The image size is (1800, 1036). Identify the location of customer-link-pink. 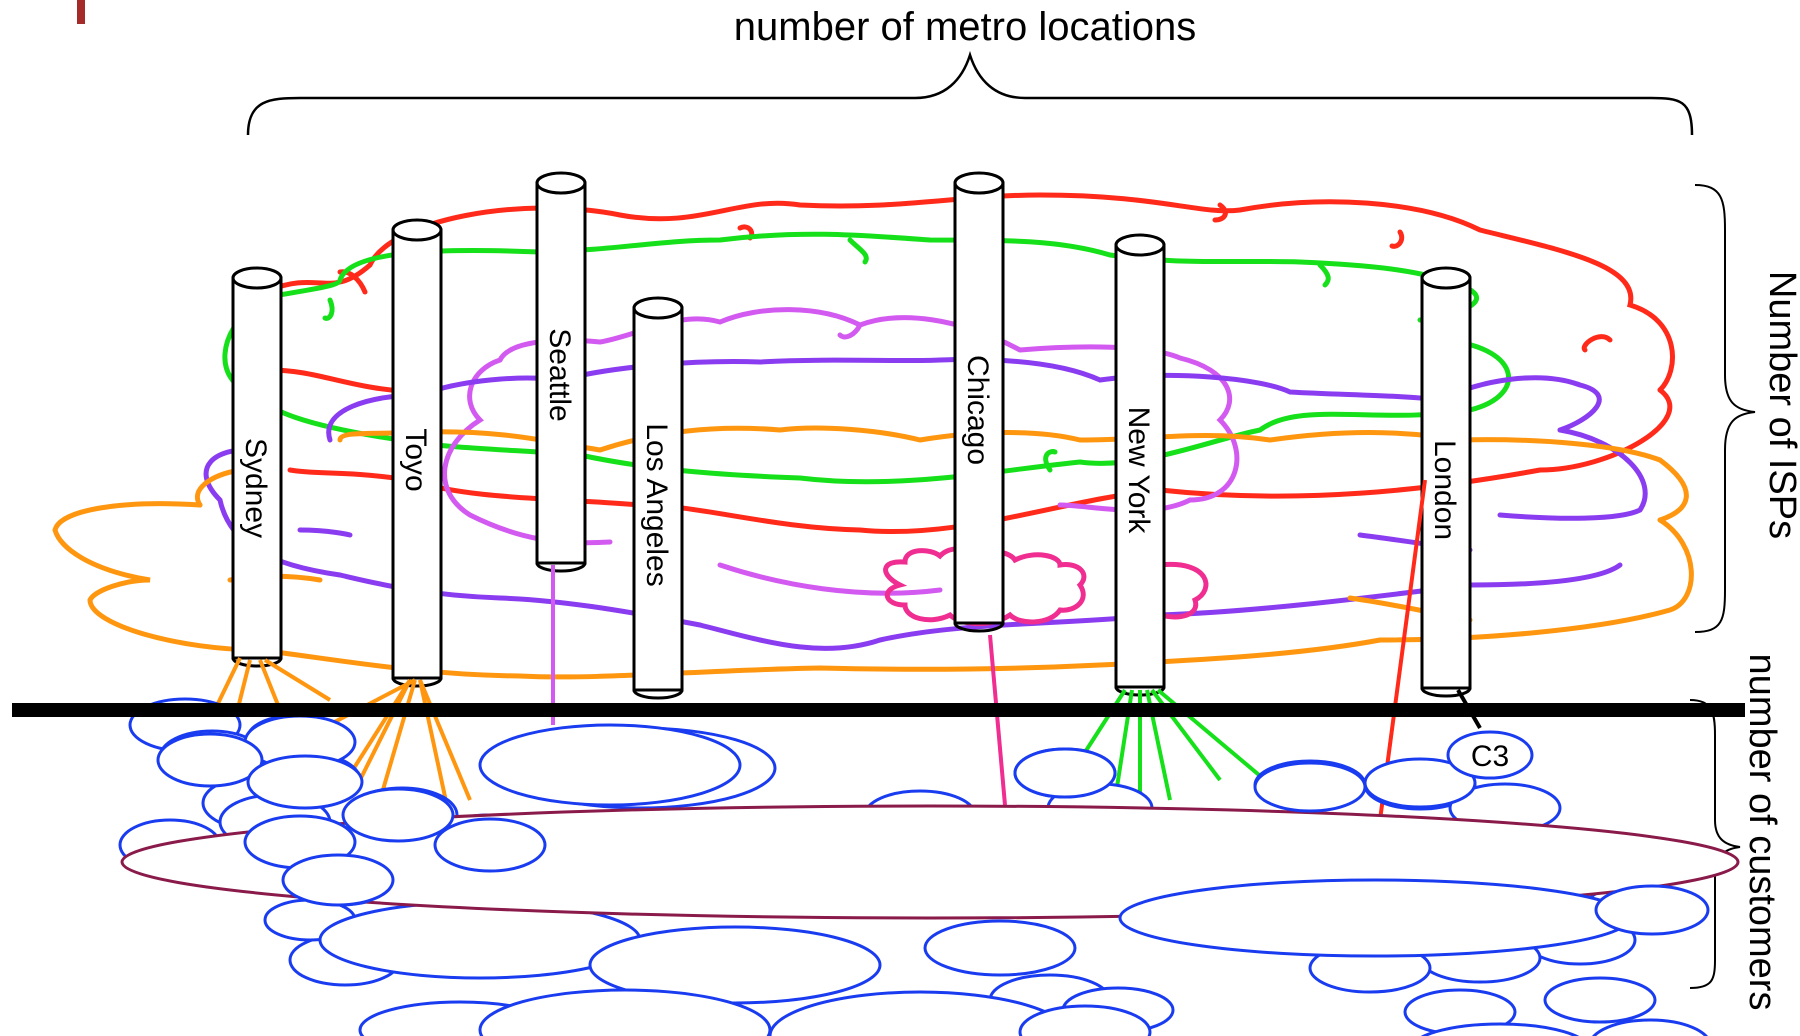
(997, 720).